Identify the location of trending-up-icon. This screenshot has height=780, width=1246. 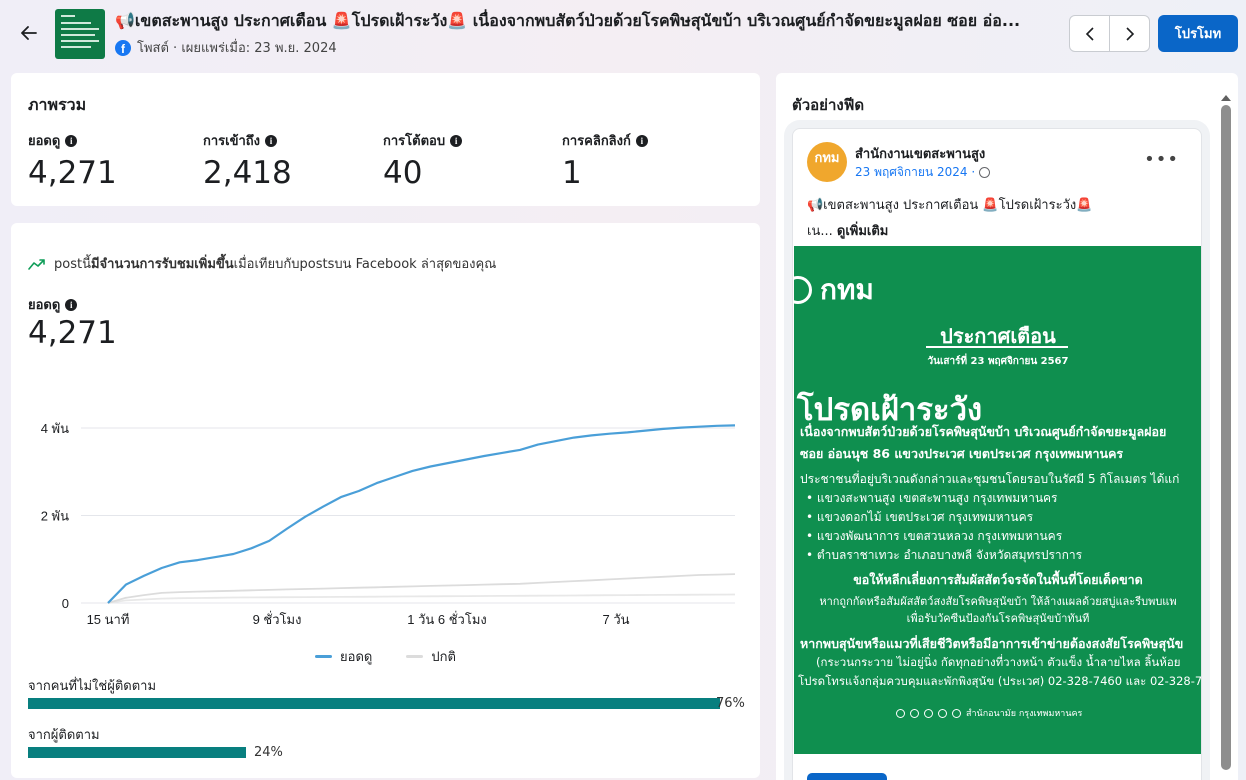
(36, 264).